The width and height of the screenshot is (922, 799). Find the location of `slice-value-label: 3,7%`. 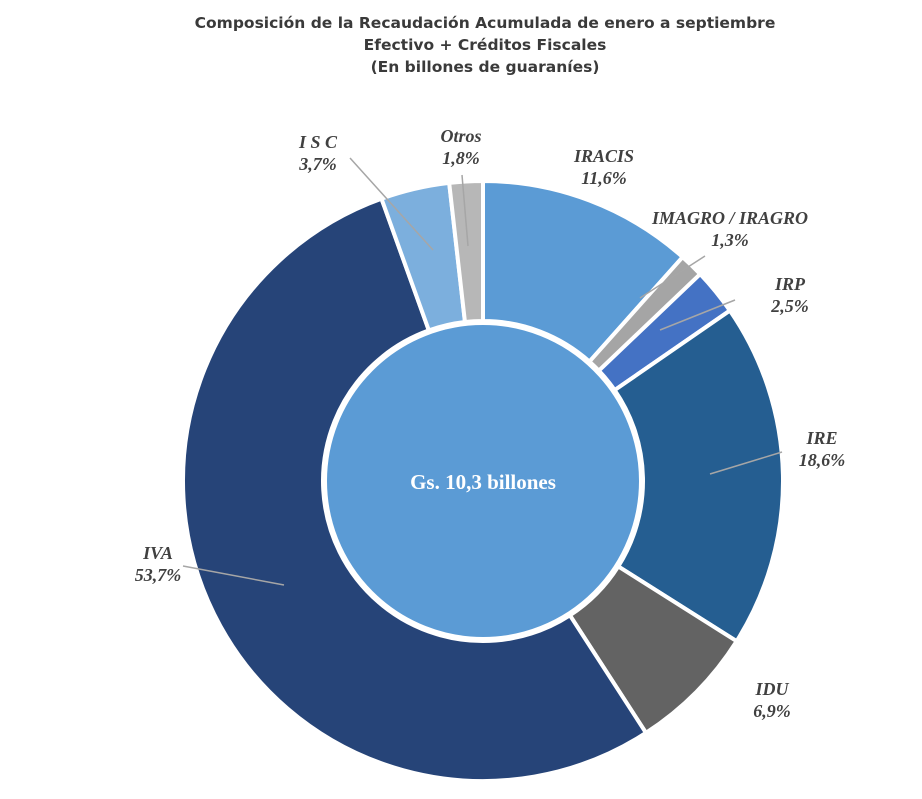

slice-value-label: 3,7% is located at coordinates (317, 164).